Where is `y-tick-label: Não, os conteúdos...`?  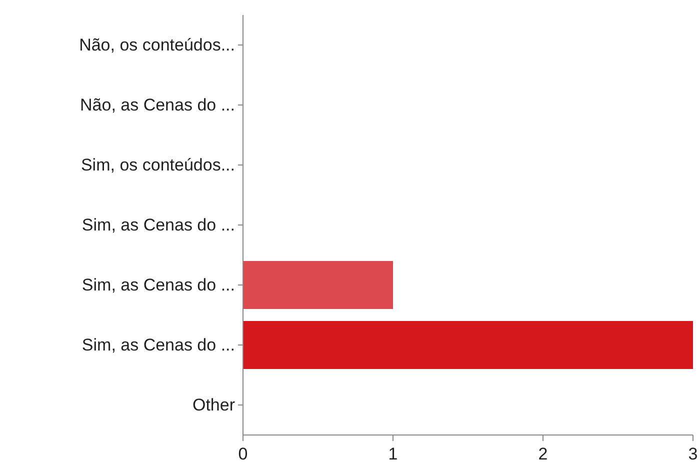
y-tick-label: Não, os conteúdos... is located at coordinates (157, 44).